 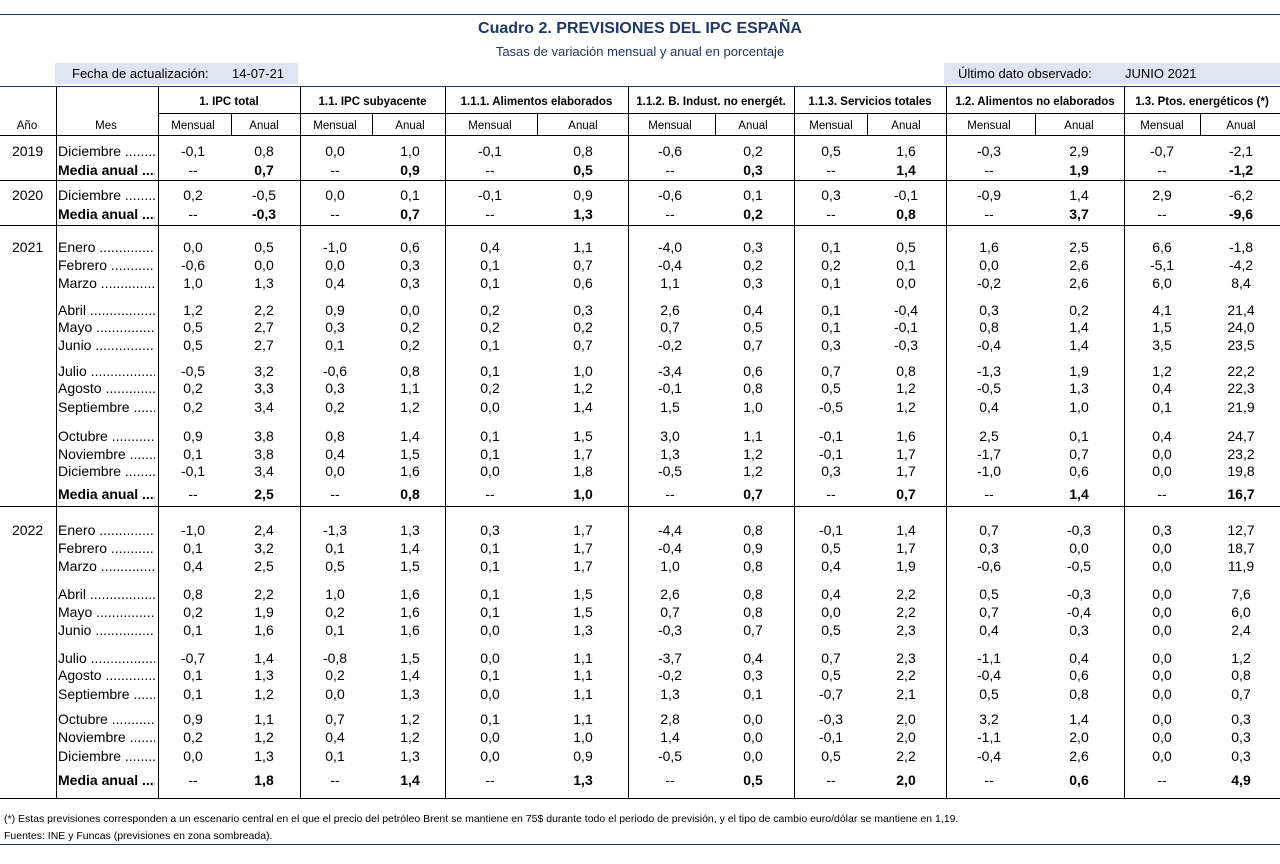 I want to click on column-divider, so click(x=628, y=442).